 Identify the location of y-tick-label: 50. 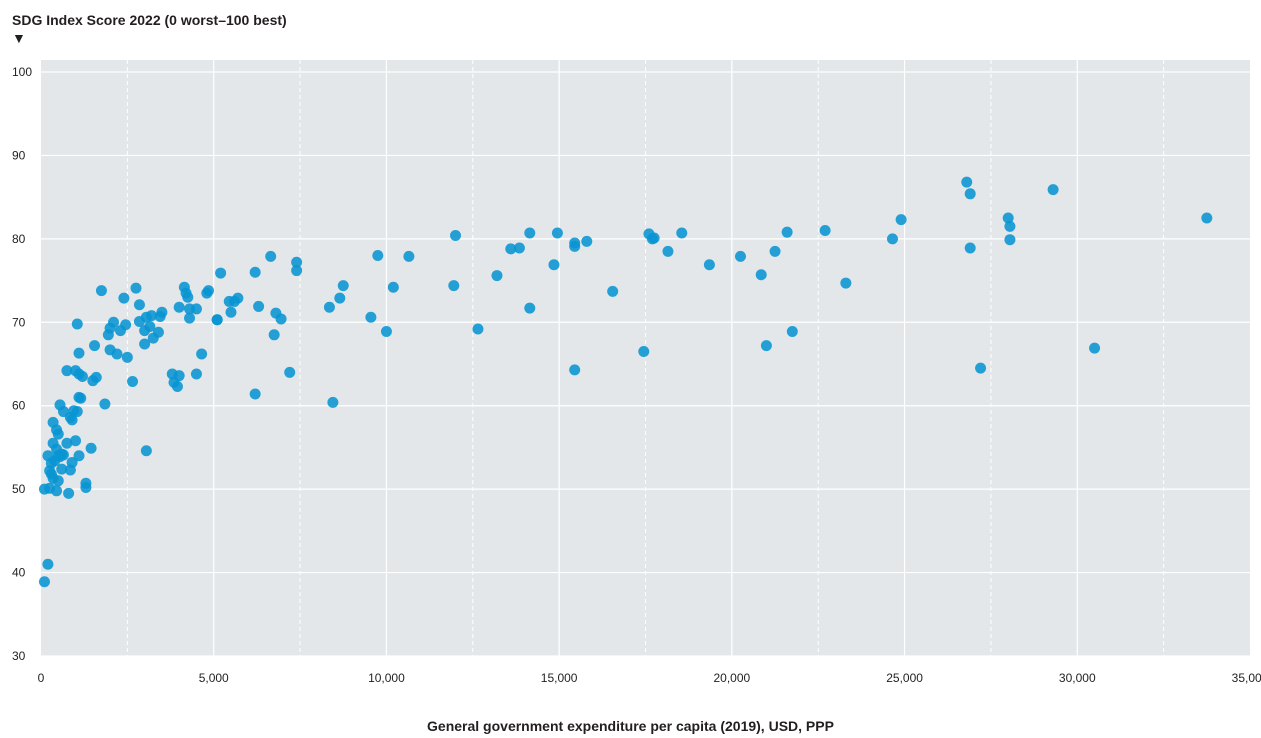
(19, 489).